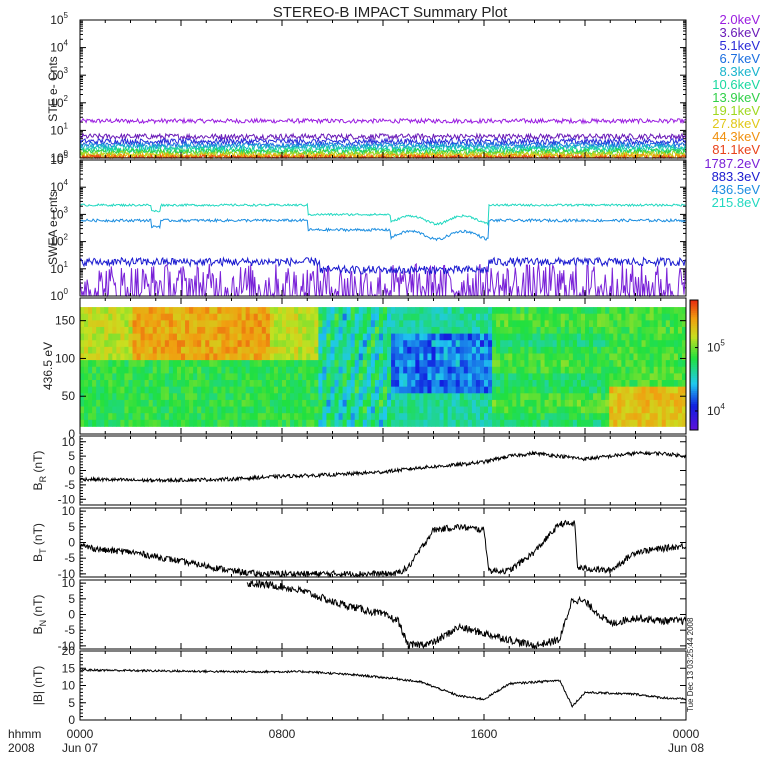  What do you see at coordinates (740, 19) in the screenshot?
I see `legend-entry-2.0keV: 2.0keV` at bounding box center [740, 19].